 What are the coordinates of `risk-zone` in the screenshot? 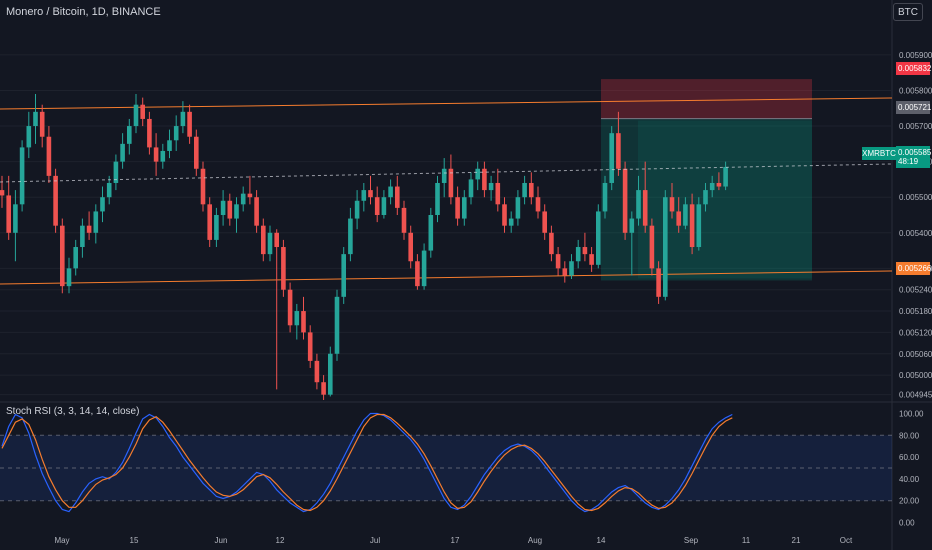 It's located at (706, 99).